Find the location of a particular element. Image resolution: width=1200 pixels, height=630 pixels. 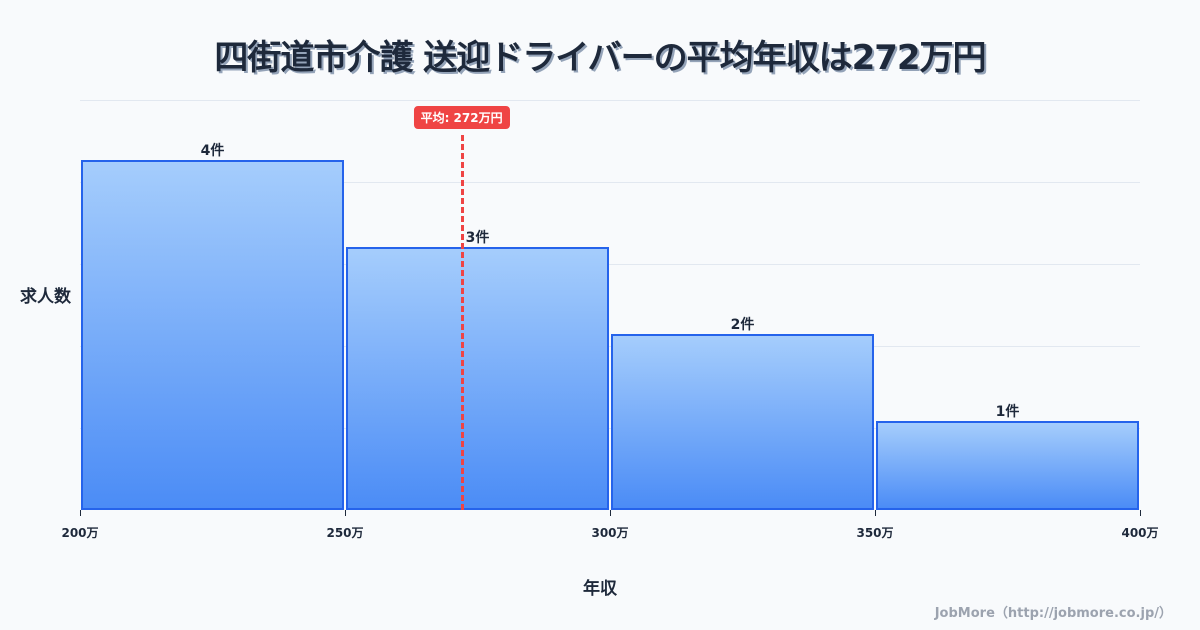

x-tick-label: 400万 is located at coordinates (1140, 533).